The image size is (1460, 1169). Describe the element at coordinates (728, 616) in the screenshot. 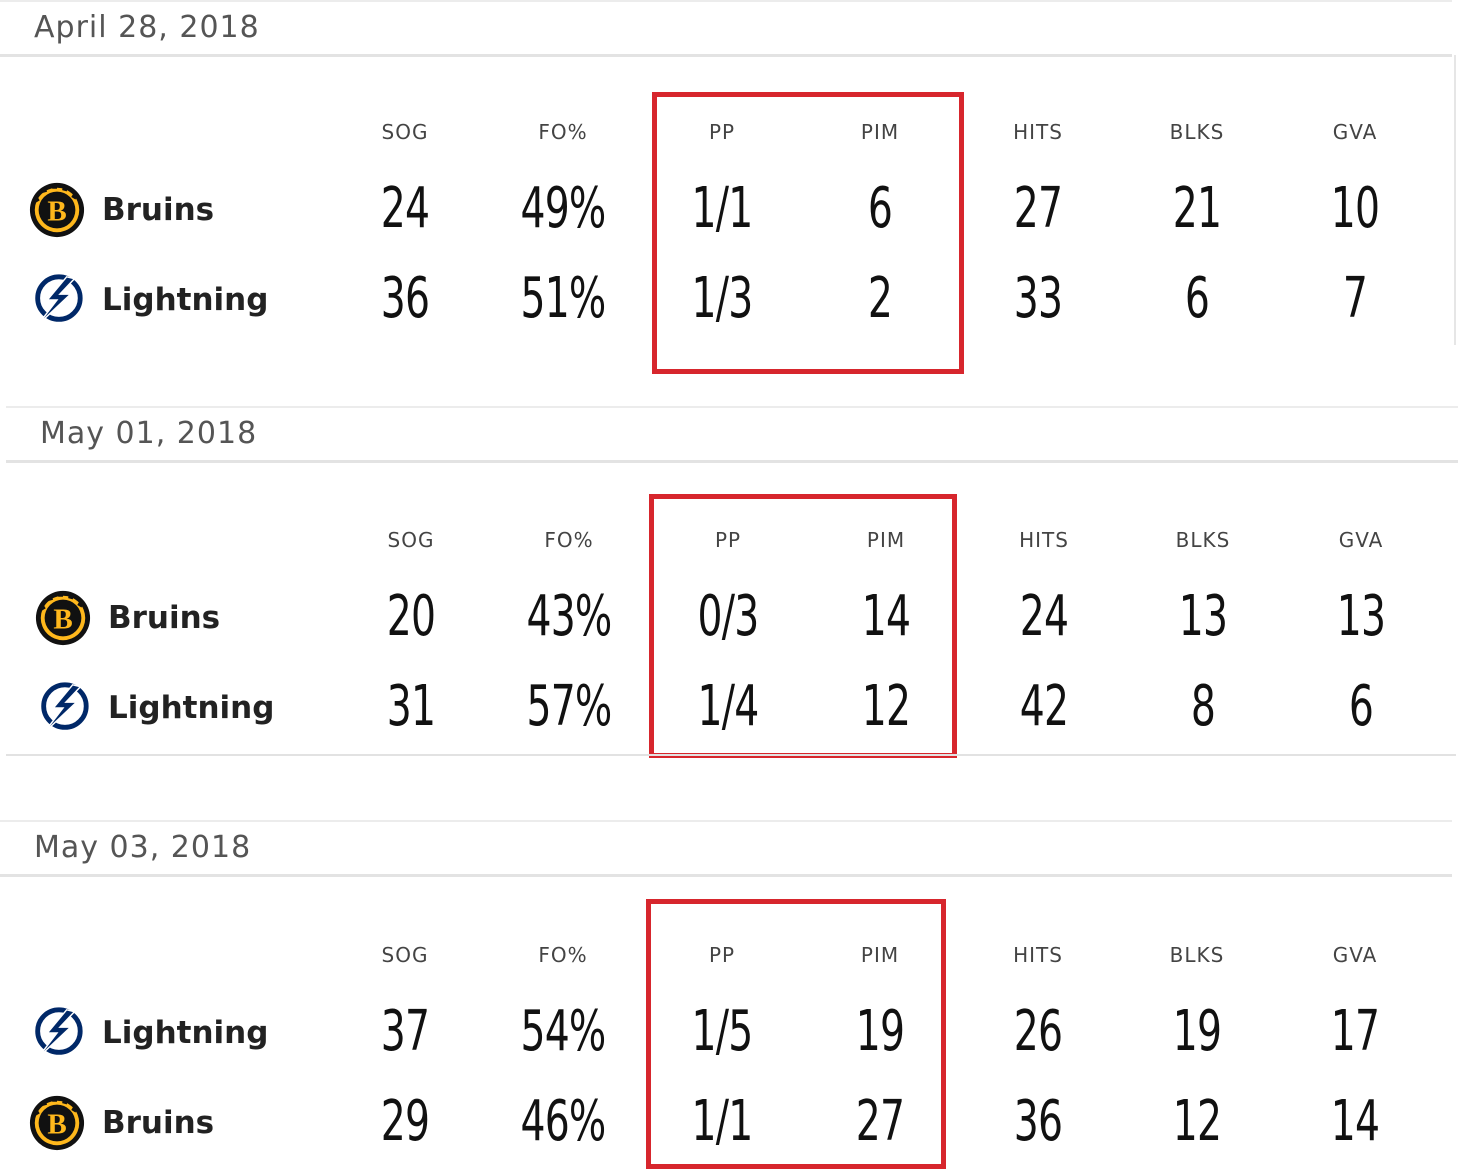

I see `stat-value: 0/3` at that location.